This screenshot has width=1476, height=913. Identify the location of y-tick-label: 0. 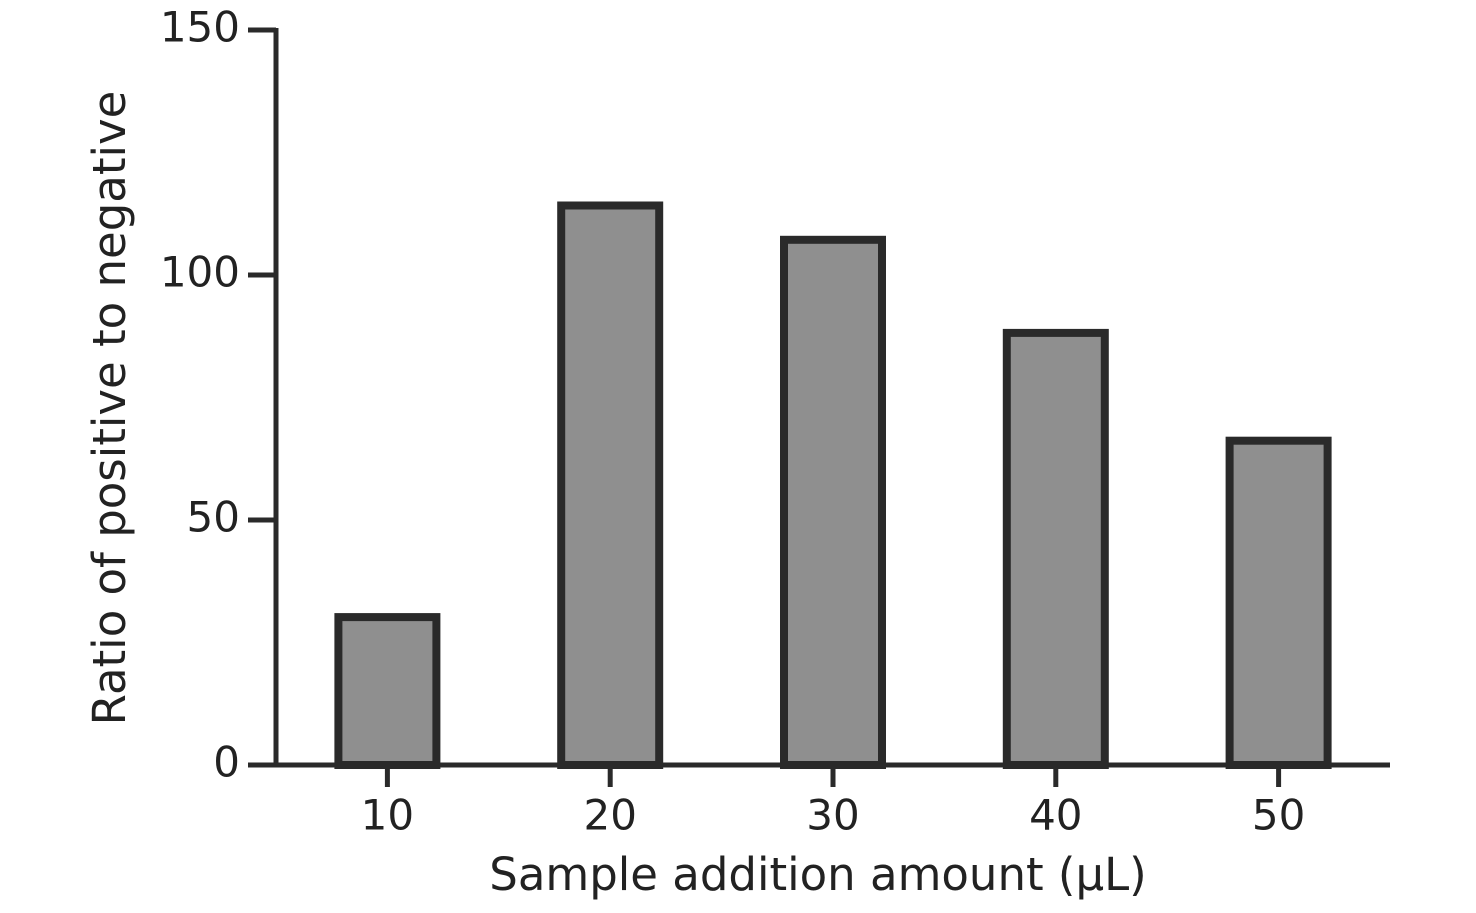
(226, 762).